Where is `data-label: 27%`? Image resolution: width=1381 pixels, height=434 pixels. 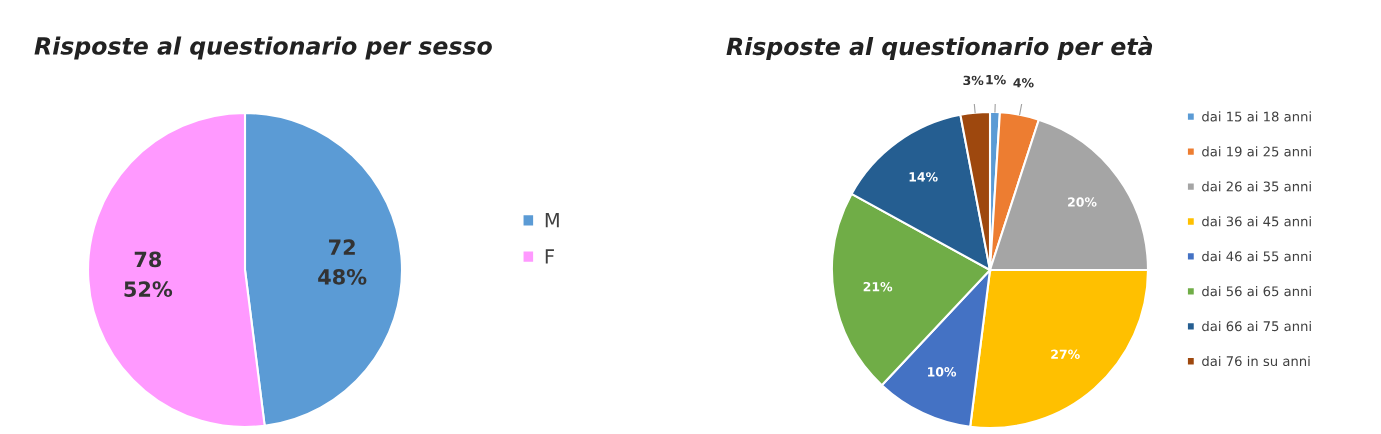 data-label: 27% is located at coordinates (1065, 354).